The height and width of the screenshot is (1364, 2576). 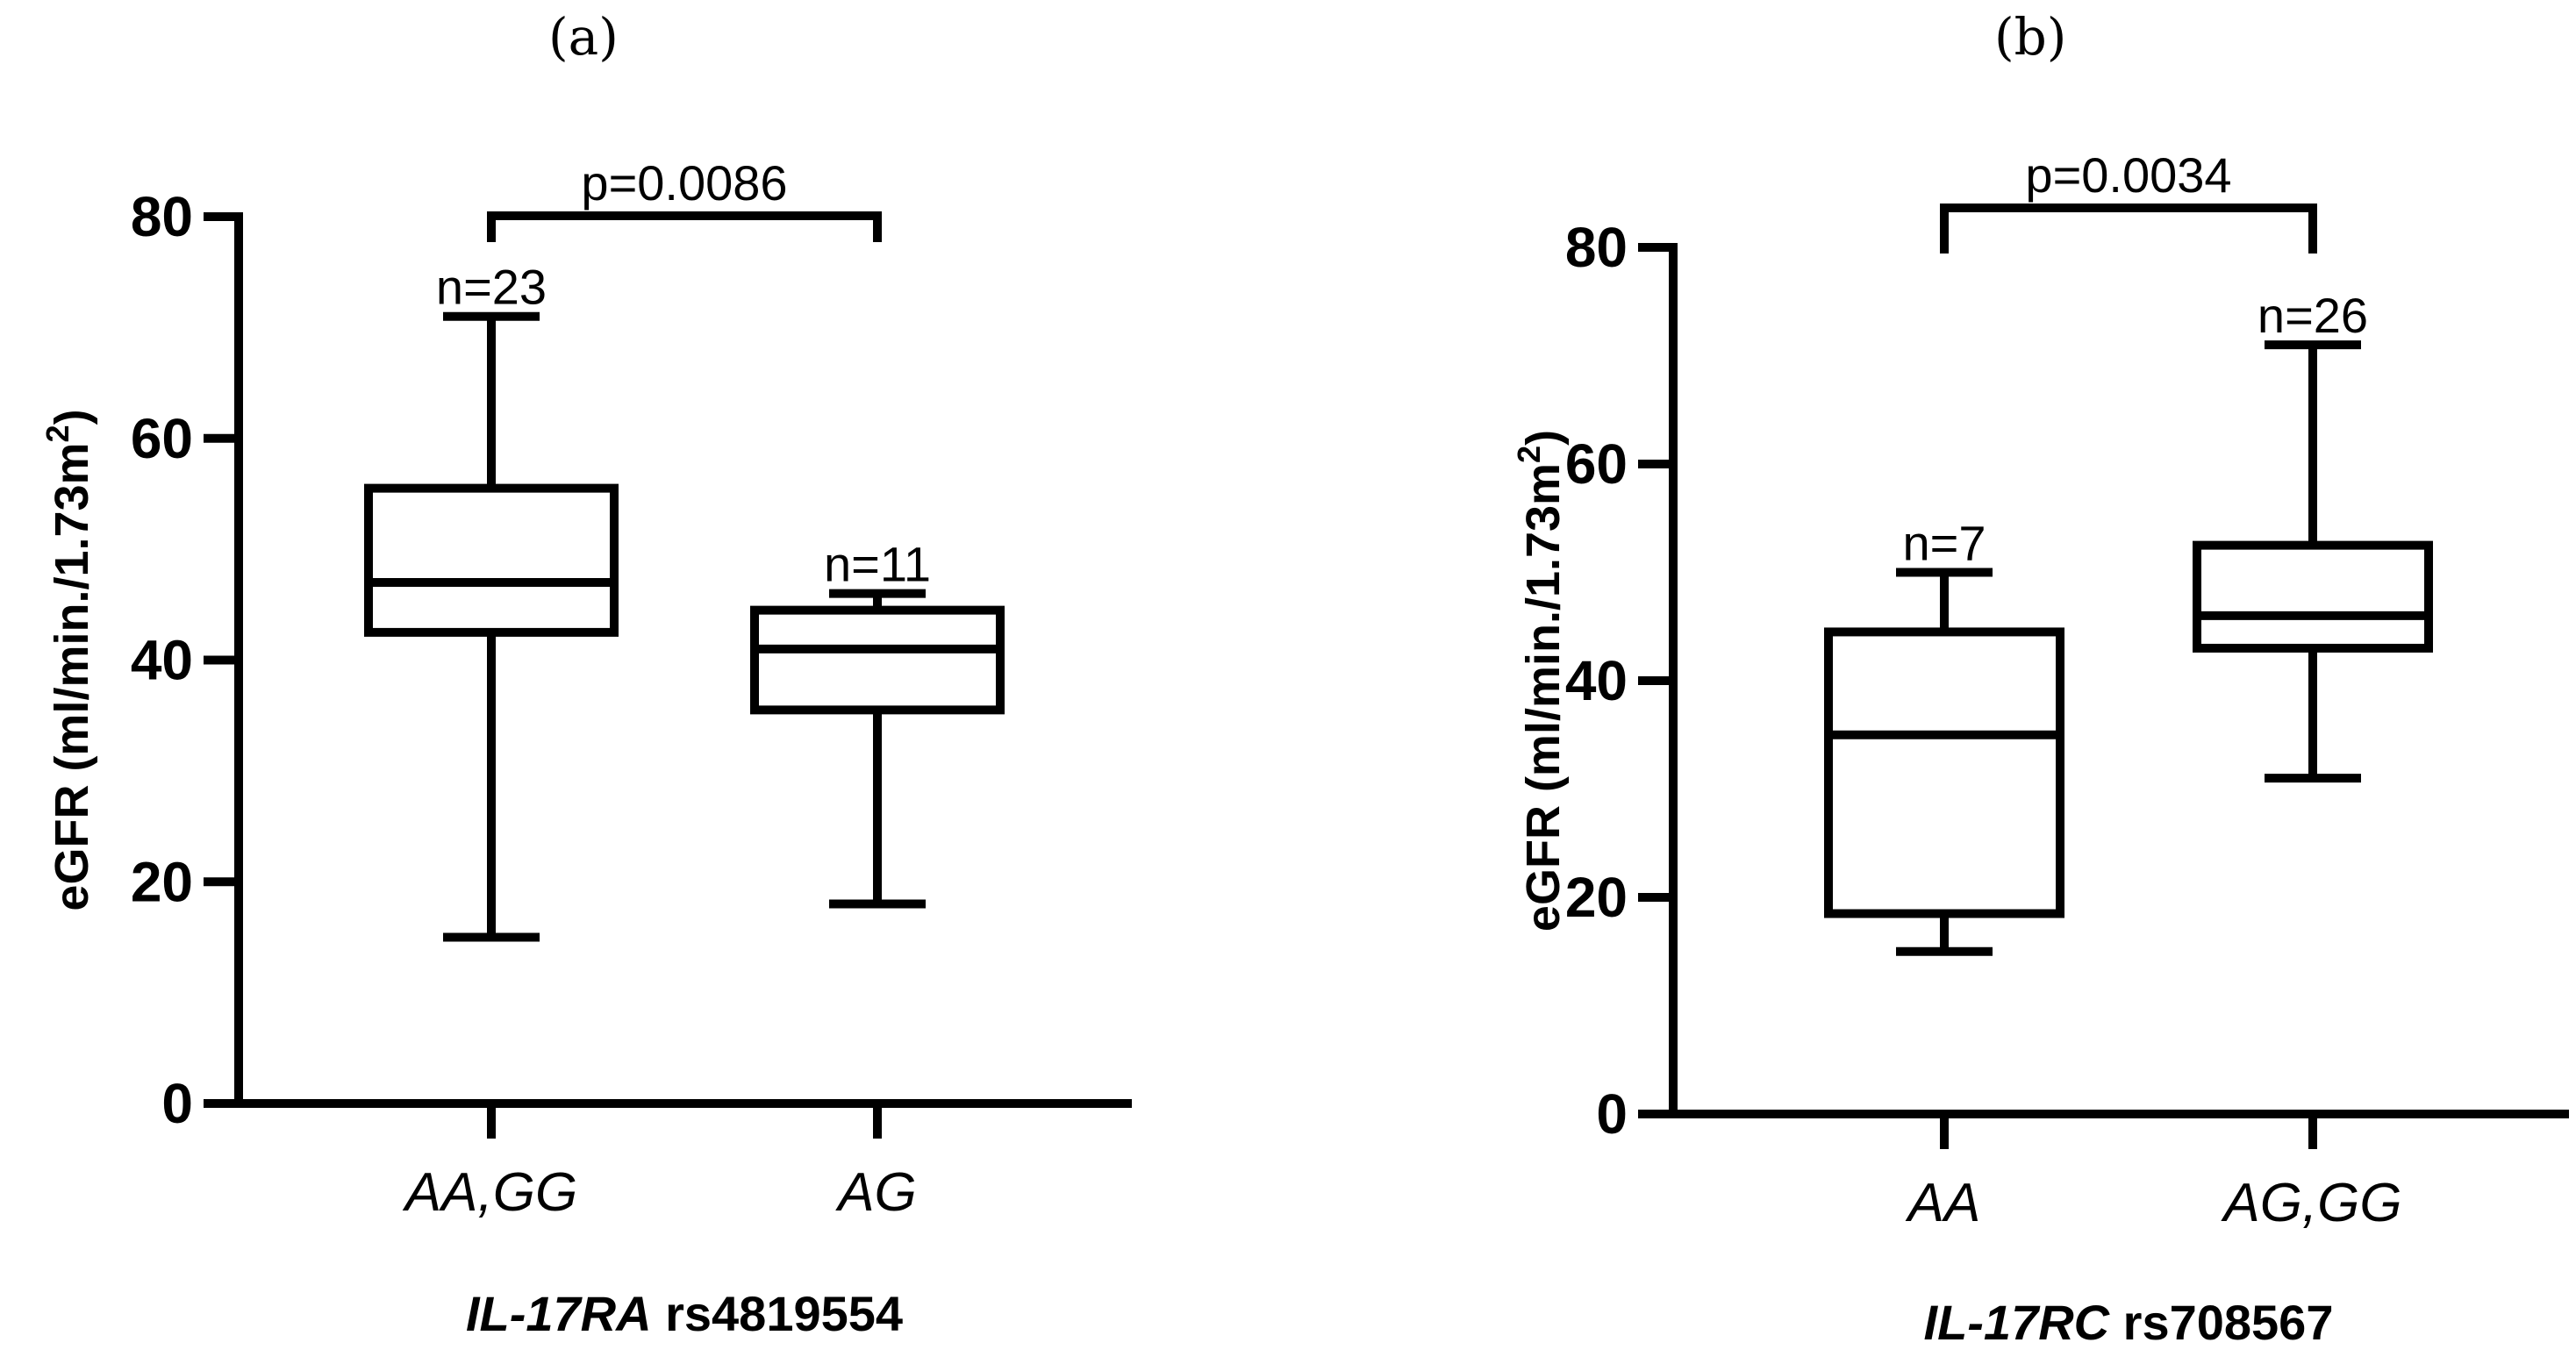 I want to click on x-tick-label: AG, so click(x=875, y=1193).